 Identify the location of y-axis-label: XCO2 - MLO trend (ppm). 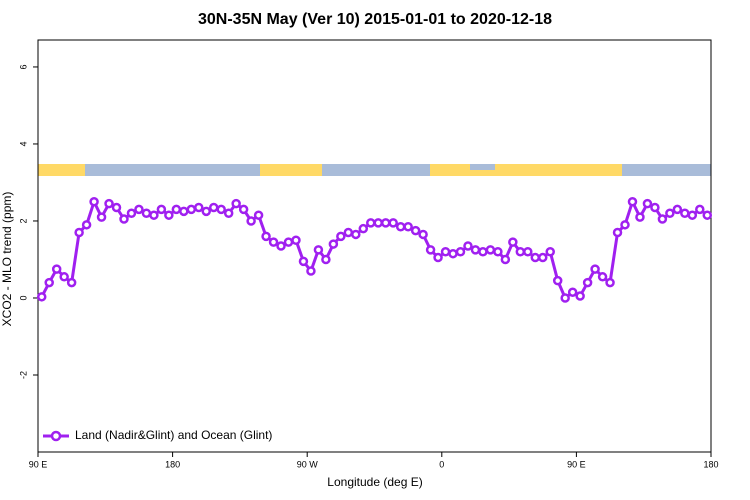
(7, 259).